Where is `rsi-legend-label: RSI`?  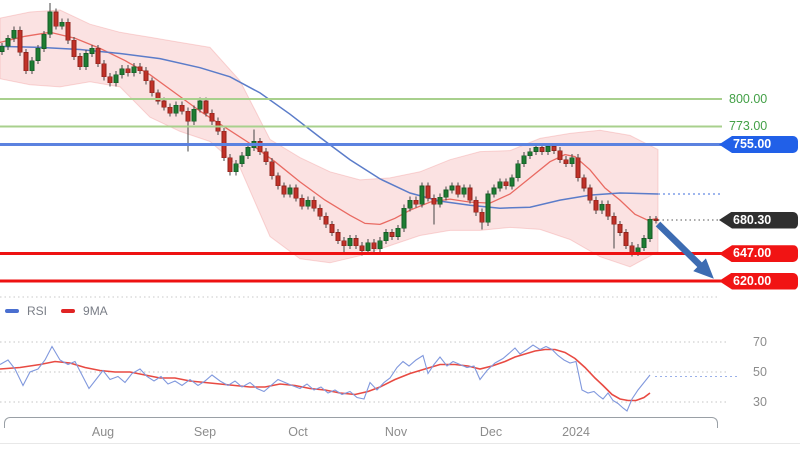 rsi-legend-label: RSI is located at coordinates (37, 311).